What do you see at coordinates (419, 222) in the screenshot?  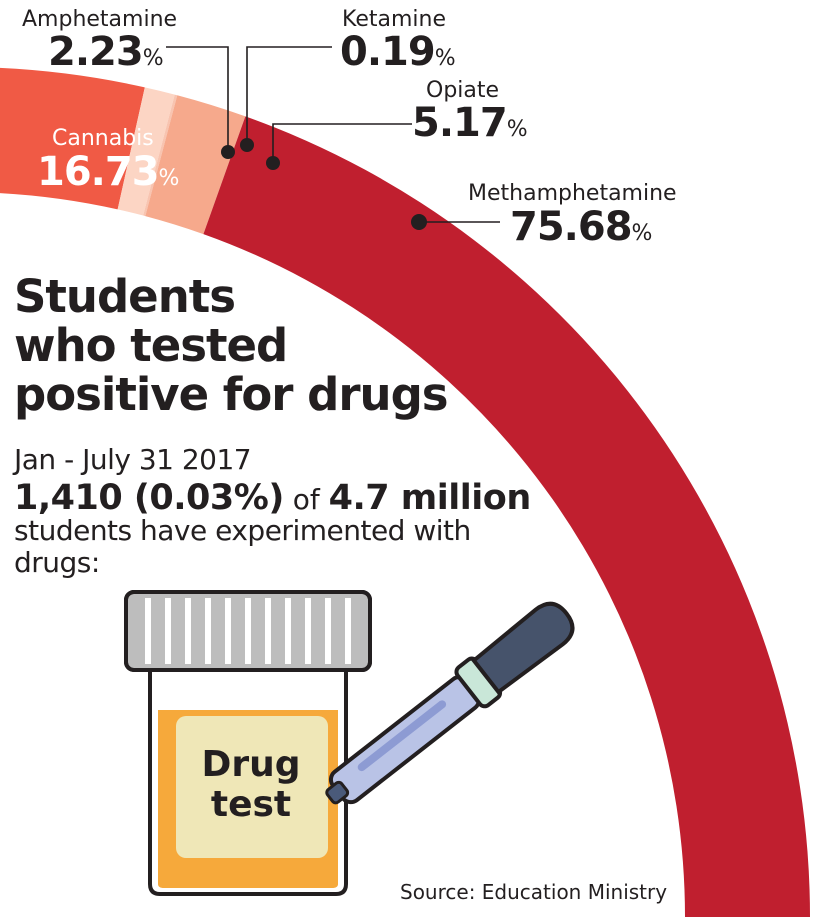 I see `marker-methamphetamine` at bounding box center [419, 222].